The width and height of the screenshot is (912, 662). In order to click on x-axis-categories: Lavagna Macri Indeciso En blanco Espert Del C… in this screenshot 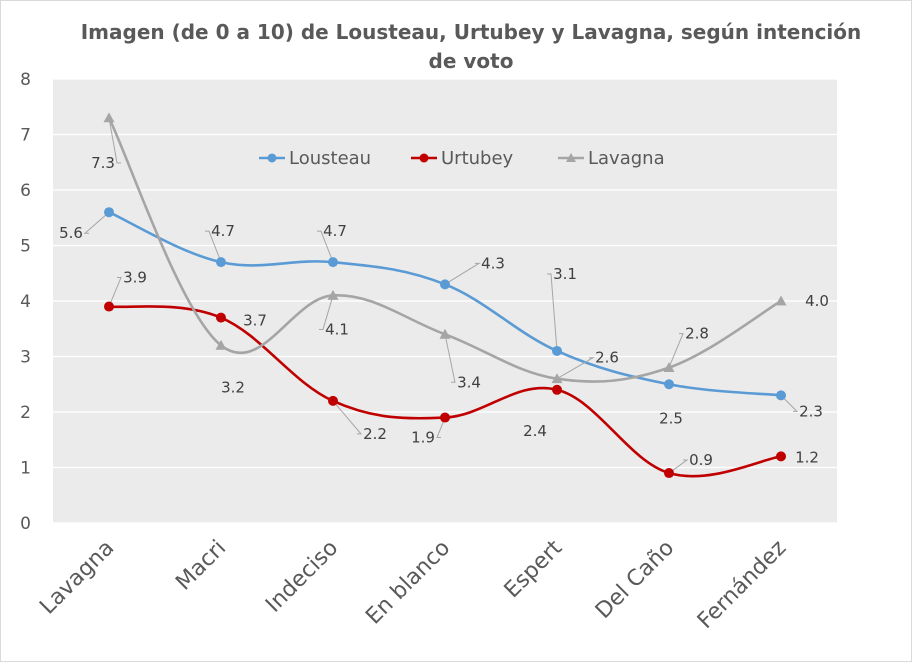, I will do `click(413, 584)`.